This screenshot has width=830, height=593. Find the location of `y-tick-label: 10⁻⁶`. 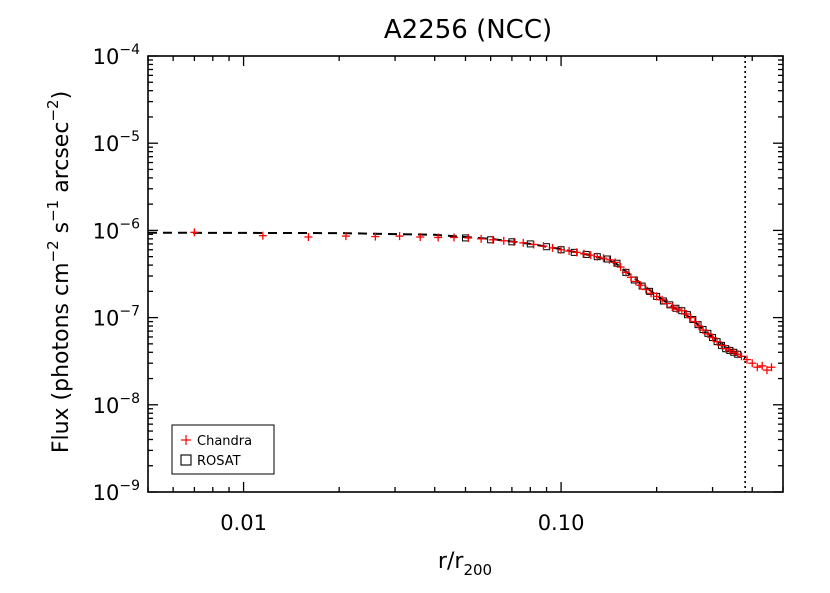

y-tick-label: 10⁻⁶ is located at coordinates (116, 229).